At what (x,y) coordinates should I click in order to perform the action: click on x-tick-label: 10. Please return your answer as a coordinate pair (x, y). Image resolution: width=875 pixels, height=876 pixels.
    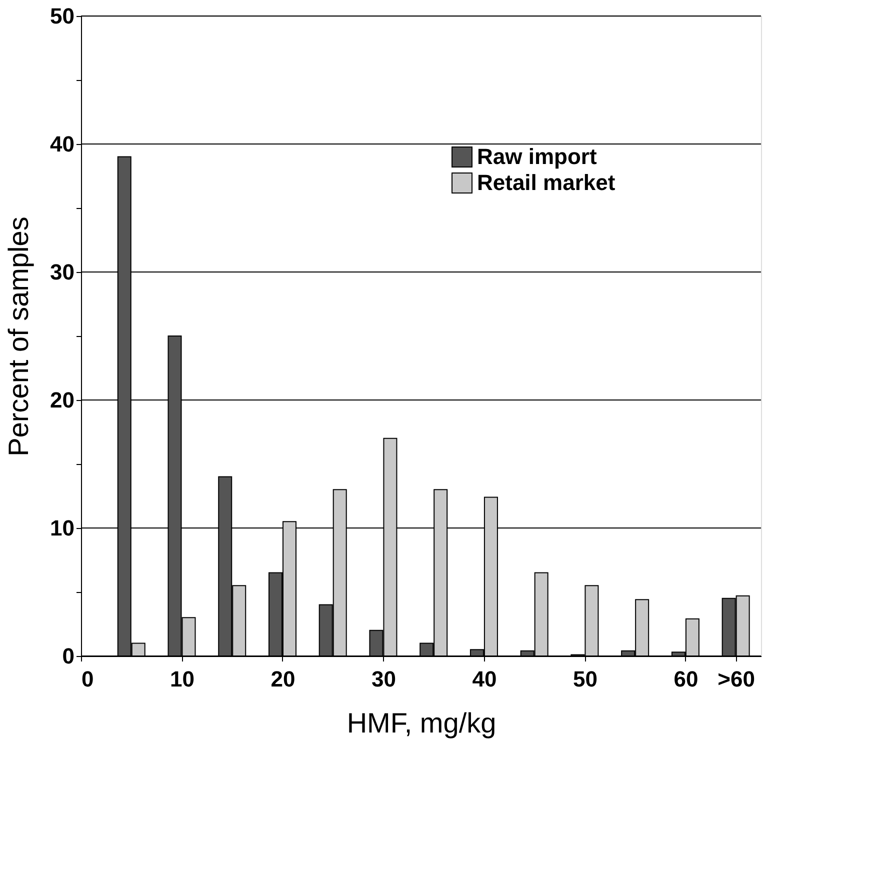
    Looking at the image, I should click on (182, 679).